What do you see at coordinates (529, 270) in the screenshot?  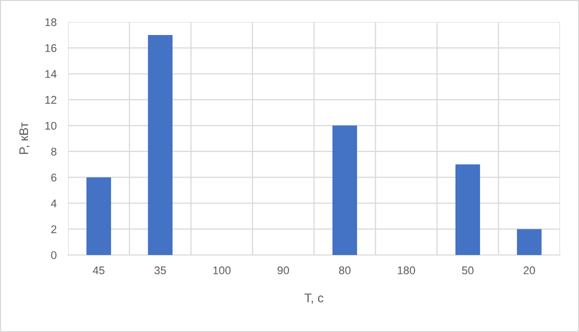 I see `x-tick-label: 20` at bounding box center [529, 270].